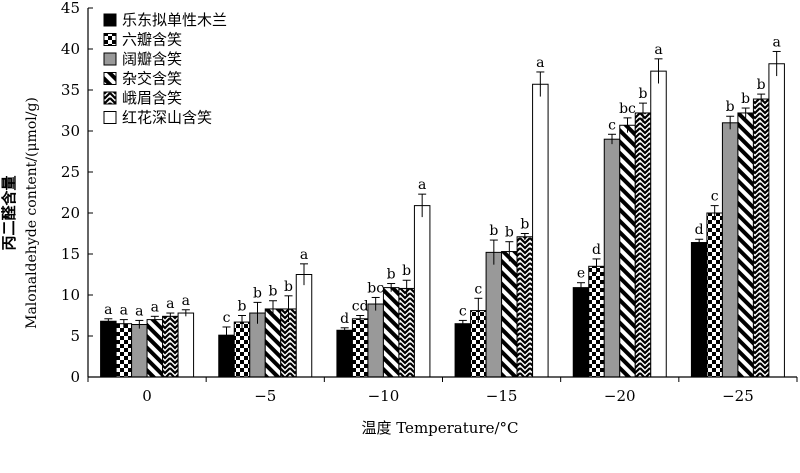  Describe the element at coordinates (32, 213) in the screenshot. I see `y-axis-label-en: Malonaldehyde content/(μmol/g)` at that location.